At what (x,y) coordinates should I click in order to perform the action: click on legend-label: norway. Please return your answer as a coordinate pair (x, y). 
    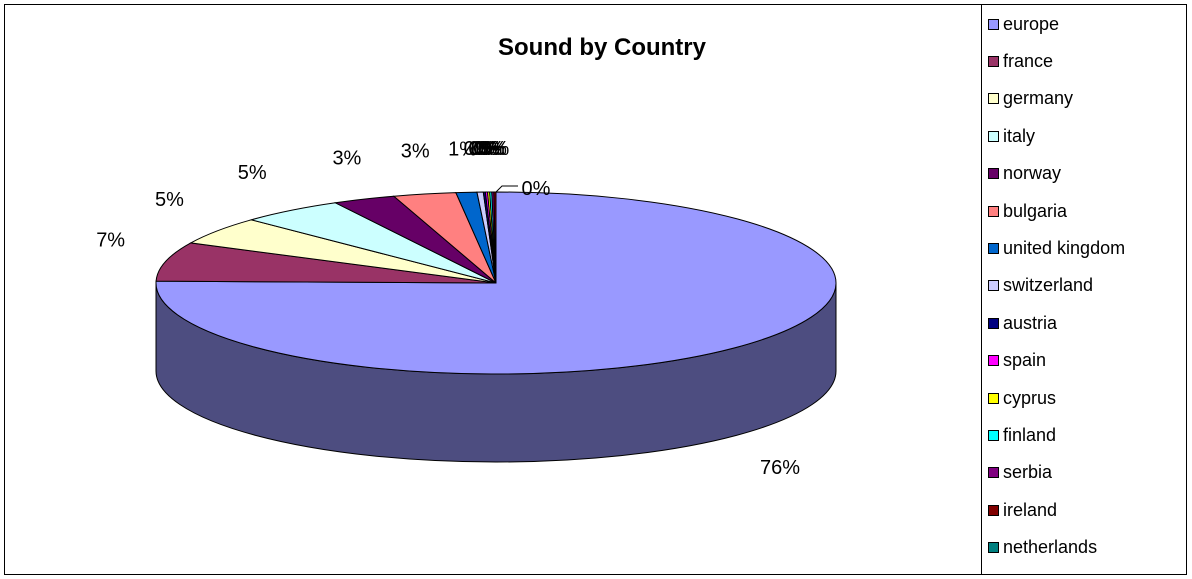
    Looking at the image, I should click on (1032, 173).